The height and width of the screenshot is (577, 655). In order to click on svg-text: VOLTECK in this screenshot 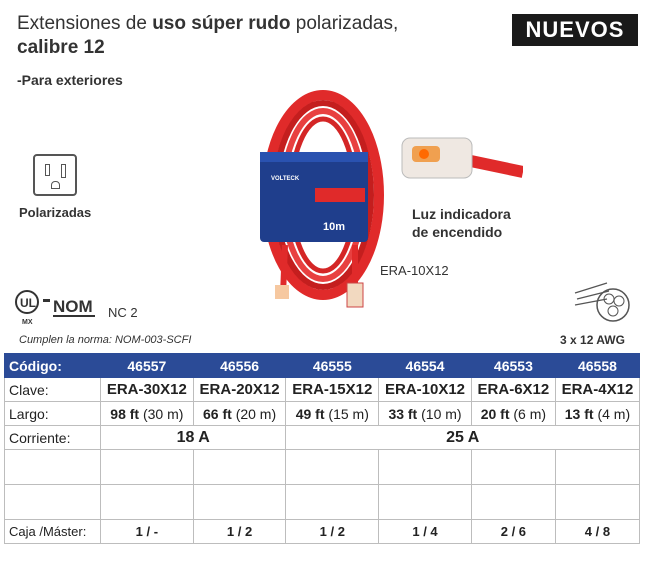, I will do `click(285, 179)`.